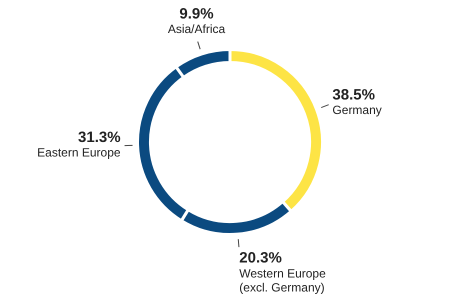  What do you see at coordinates (79, 153) in the screenshot?
I see `slice-label: Eastern Europe` at bounding box center [79, 153].